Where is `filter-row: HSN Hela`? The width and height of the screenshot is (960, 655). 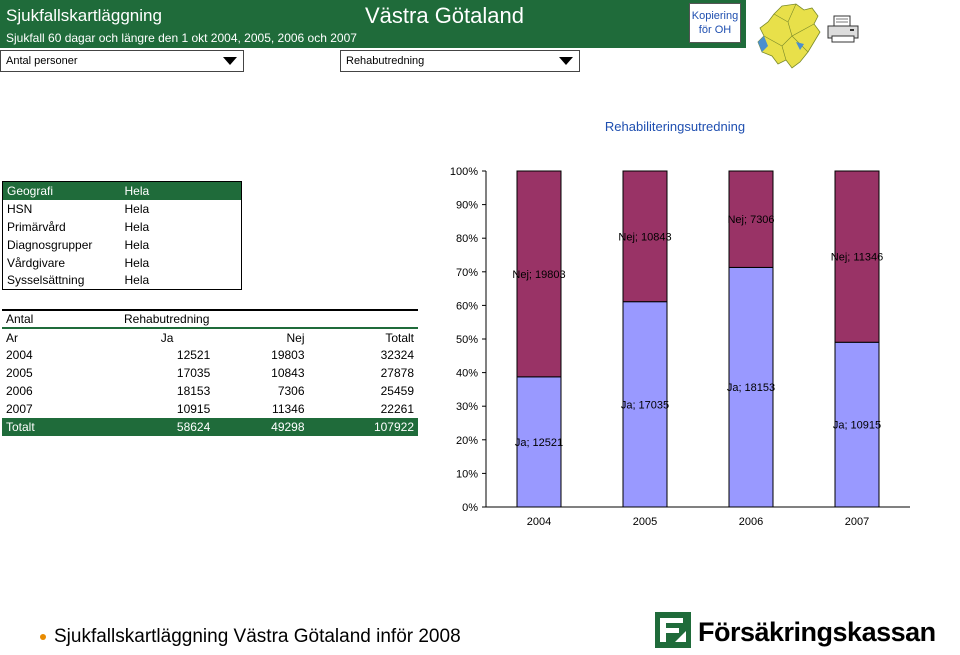
filter-row: HSN Hela is located at coordinates (122, 209).